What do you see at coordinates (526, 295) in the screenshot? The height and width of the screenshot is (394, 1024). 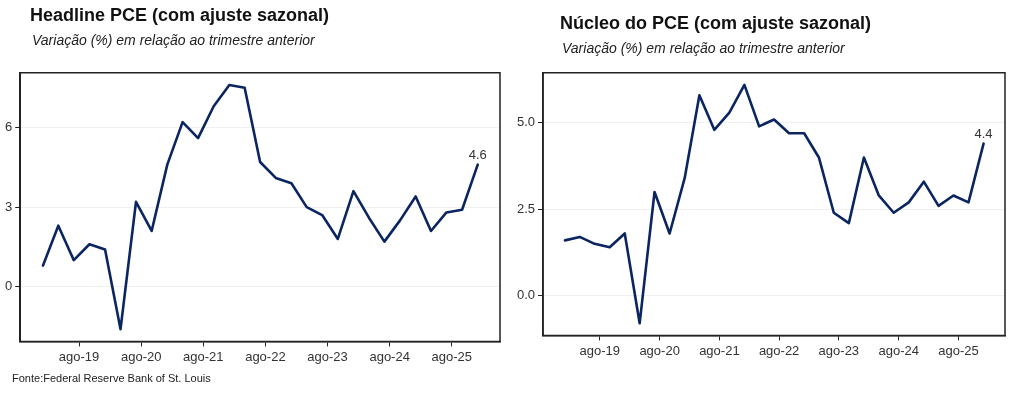 I see `y-tick-label: 0.0` at bounding box center [526, 295].